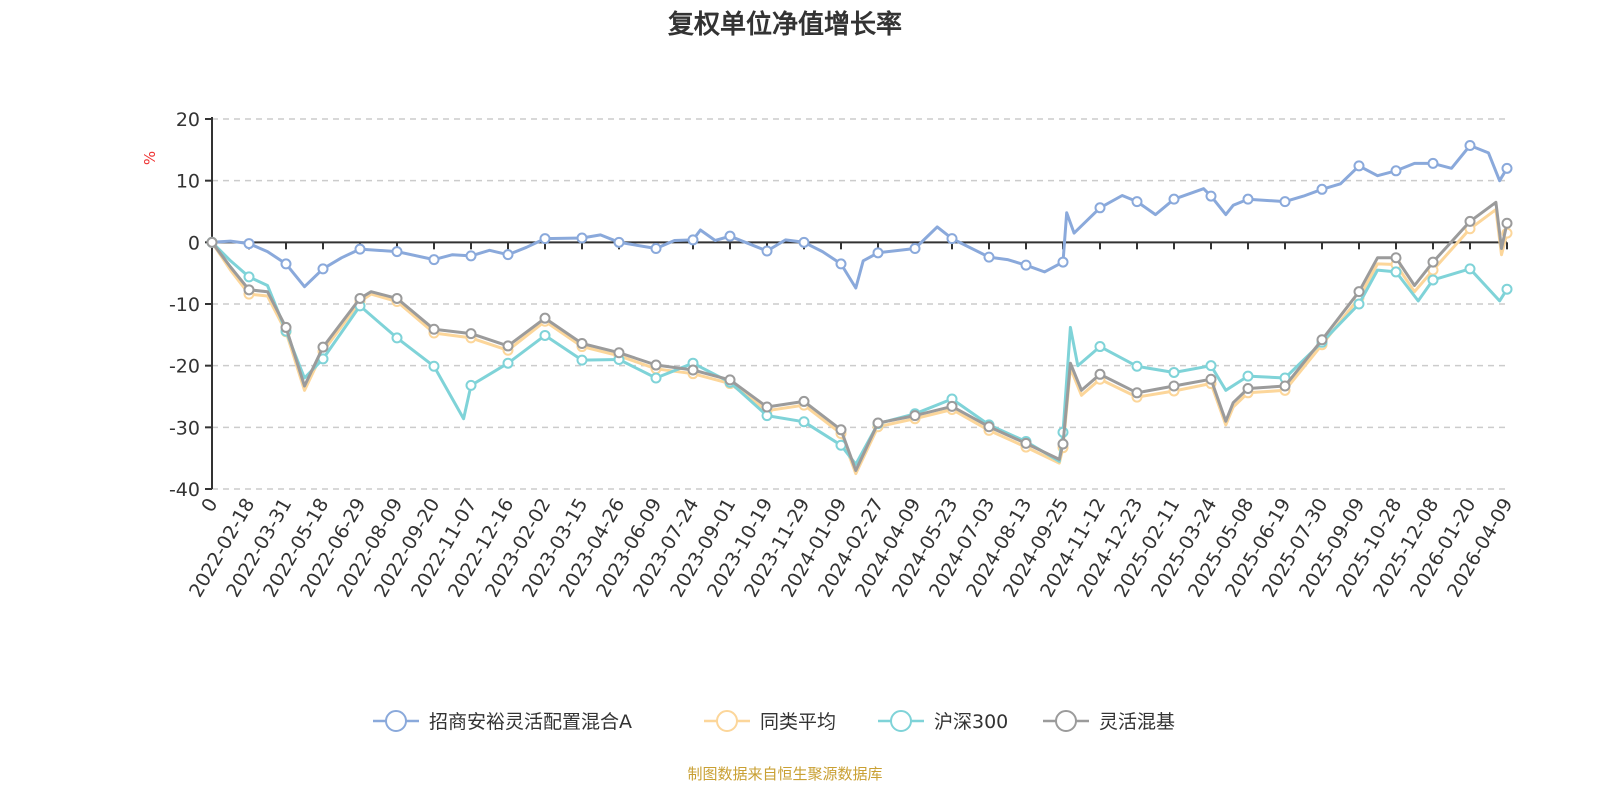  I want to click on y-tick-label: -40, so click(184, 490).